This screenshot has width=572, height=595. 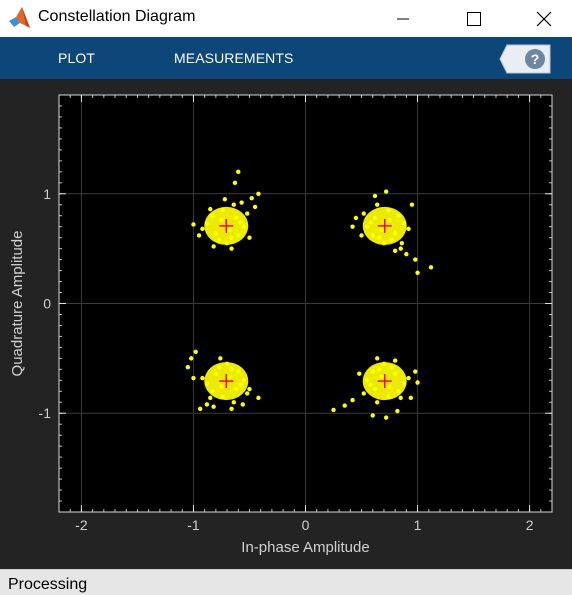 I want to click on minimize-icon, so click(x=403, y=18).